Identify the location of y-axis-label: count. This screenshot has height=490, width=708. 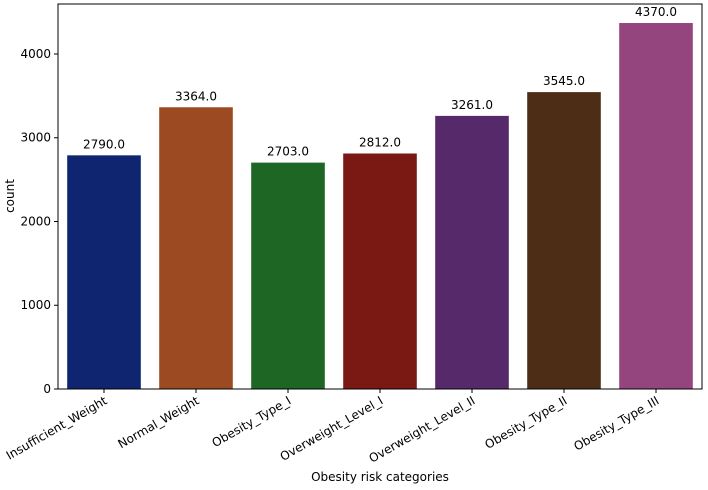
(10, 196).